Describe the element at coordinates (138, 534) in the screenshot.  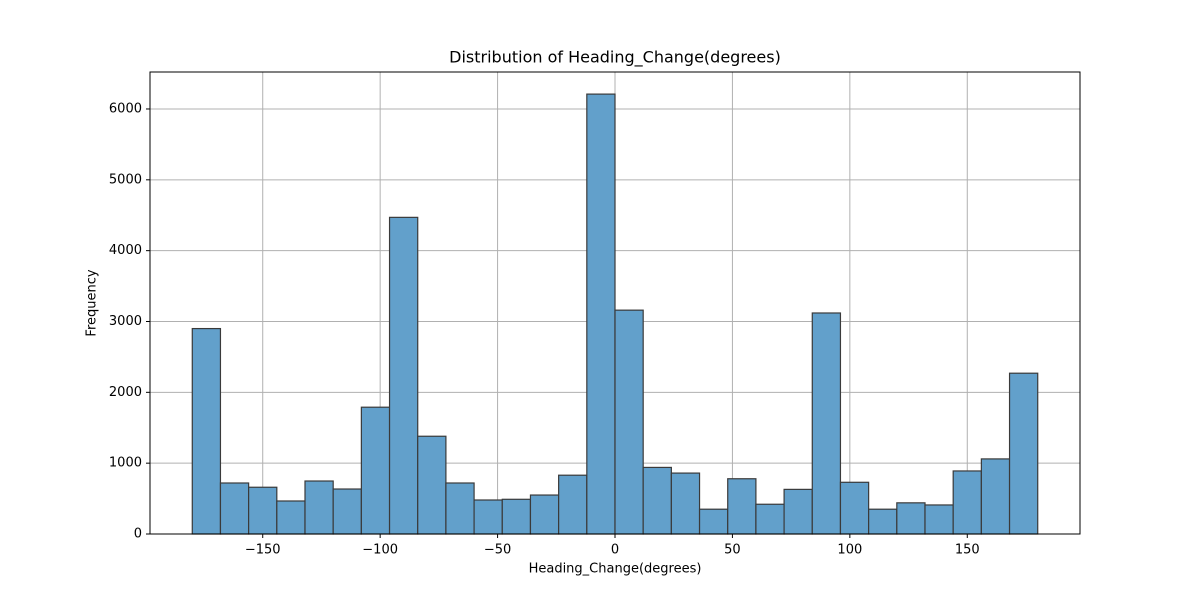
I see `y-tick-label: 0` at that location.